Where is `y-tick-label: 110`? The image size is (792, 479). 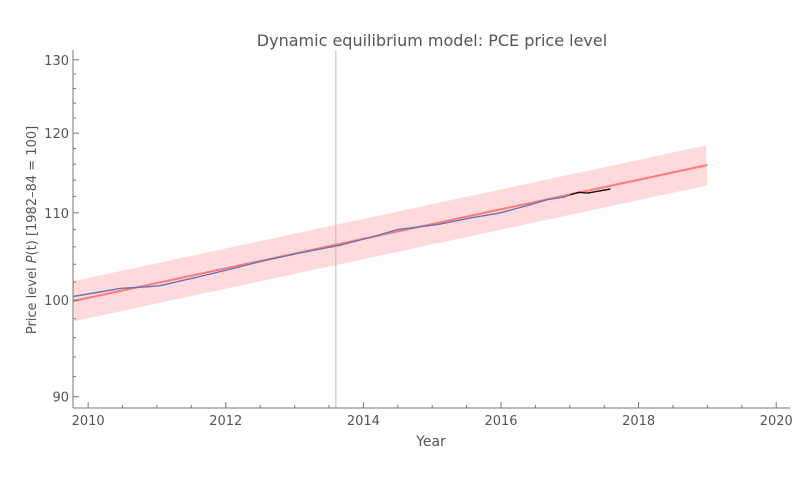 y-tick-label: 110 is located at coordinates (56, 214).